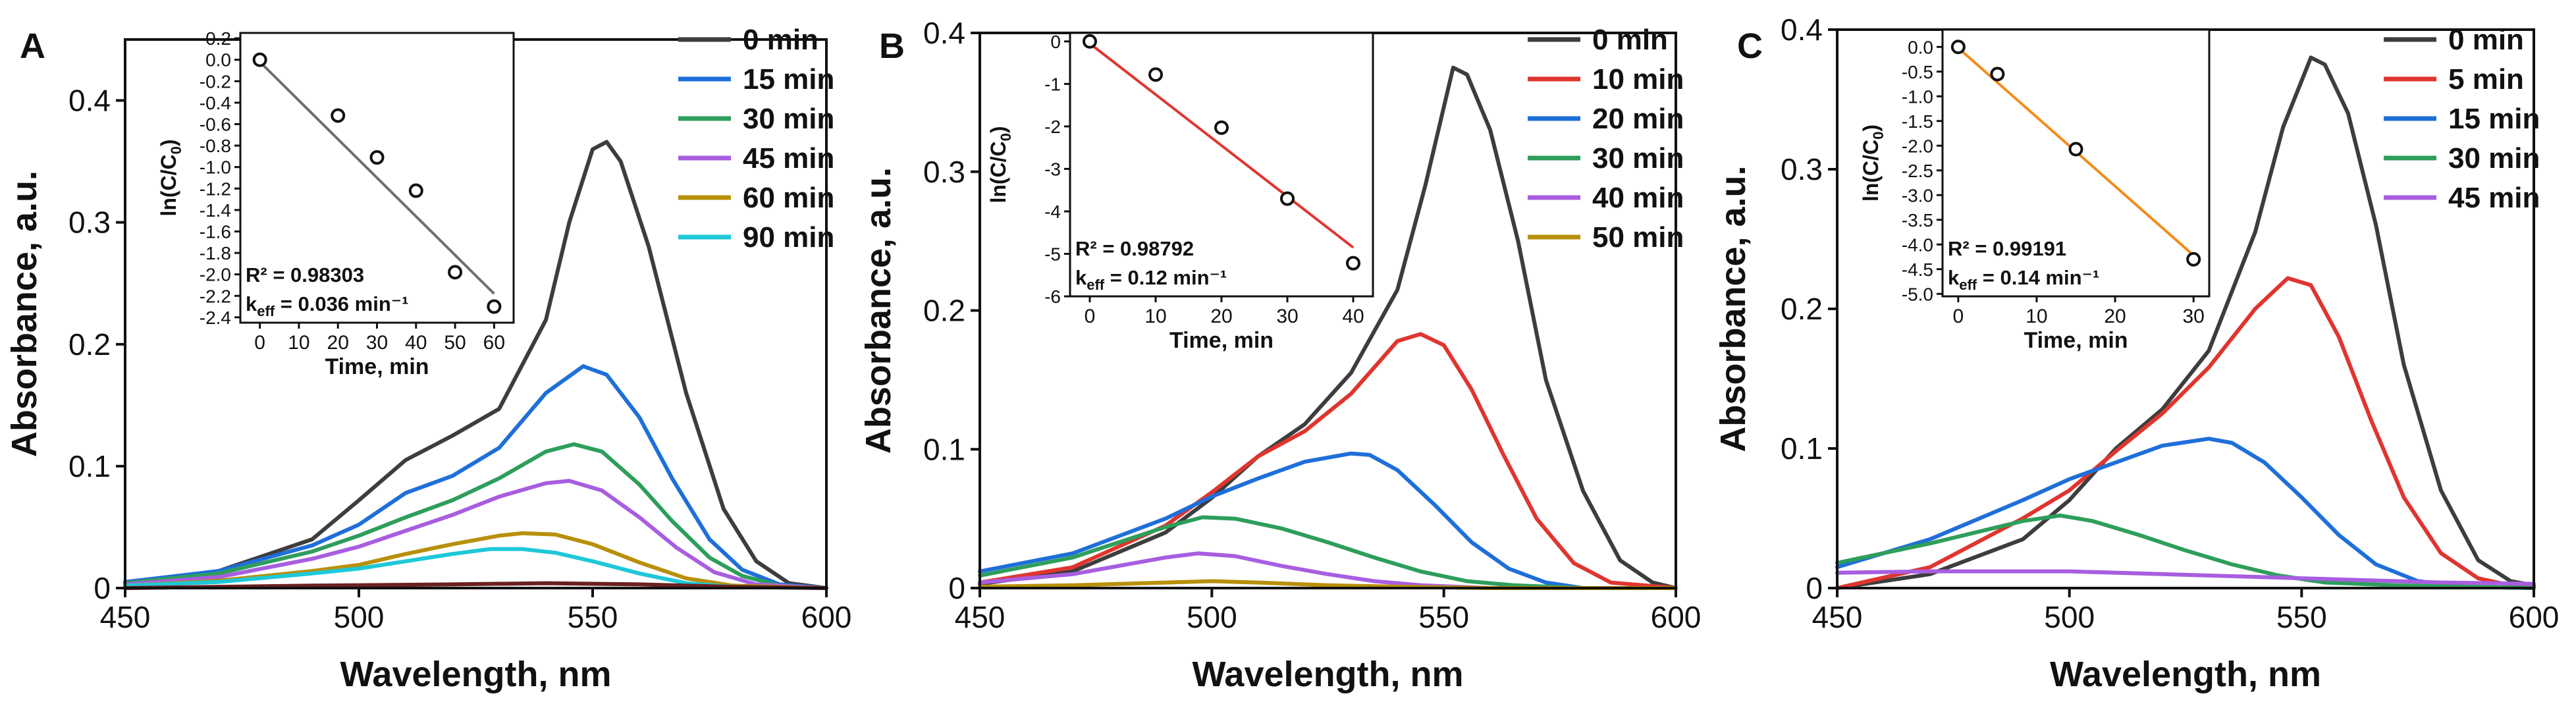  I want to click on panel-label: A, so click(32, 46).